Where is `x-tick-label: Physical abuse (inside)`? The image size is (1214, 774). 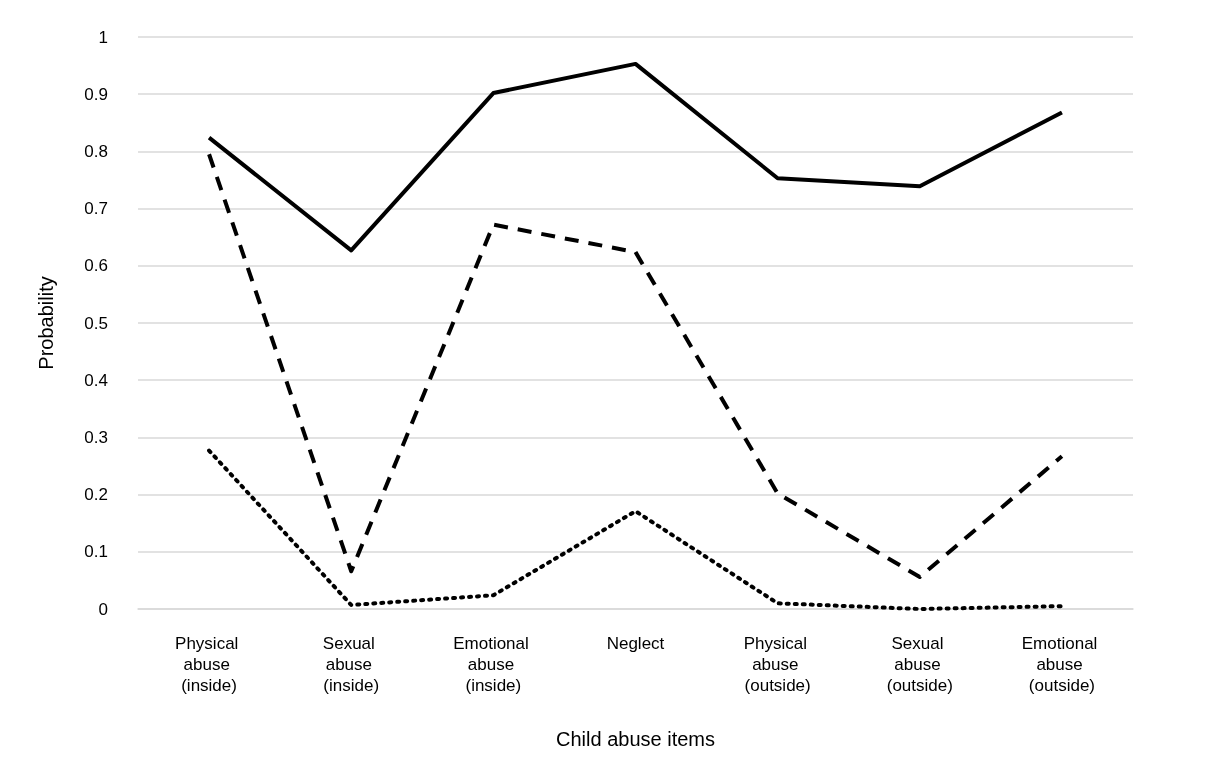
x-tick-label: Physical abuse (inside) is located at coordinates (209, 664).